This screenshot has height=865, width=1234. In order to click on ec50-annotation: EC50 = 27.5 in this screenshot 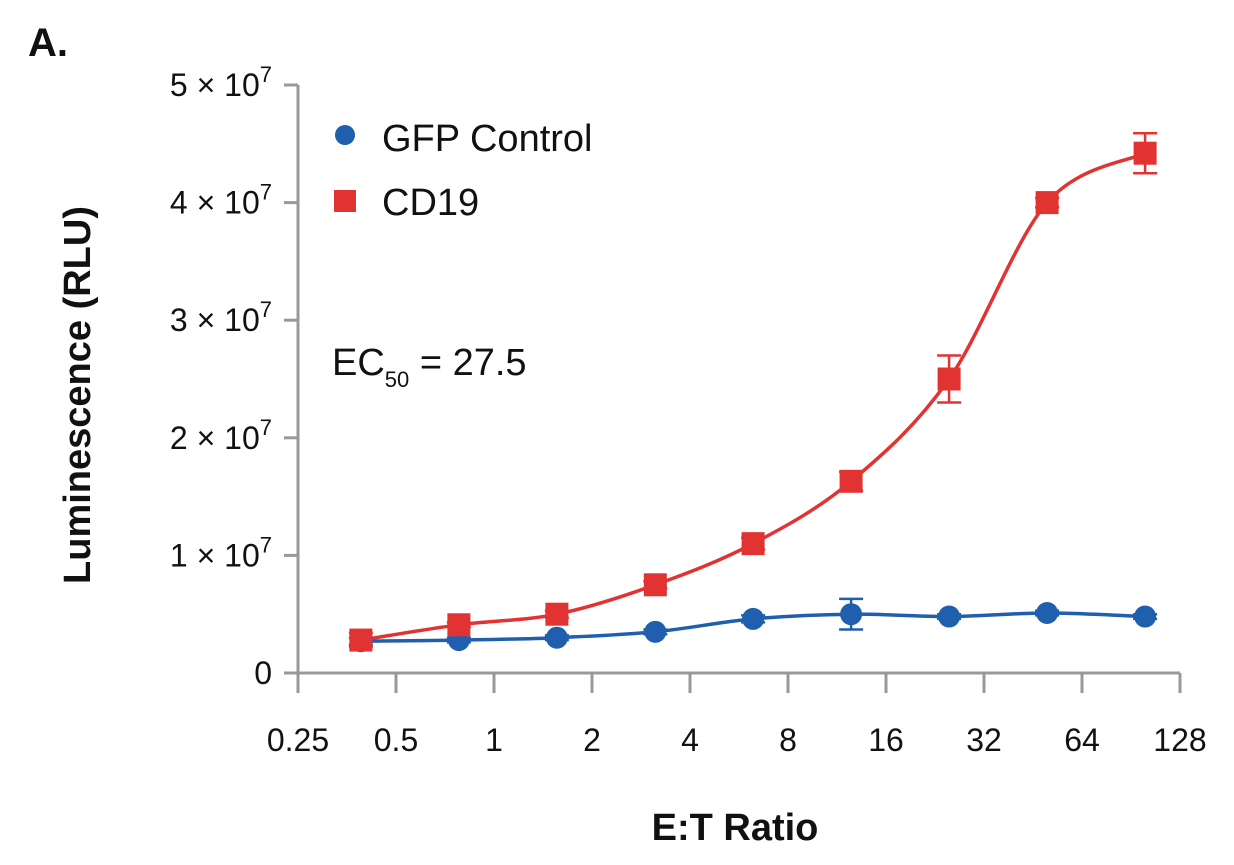, I will do `click(429, 367)`.